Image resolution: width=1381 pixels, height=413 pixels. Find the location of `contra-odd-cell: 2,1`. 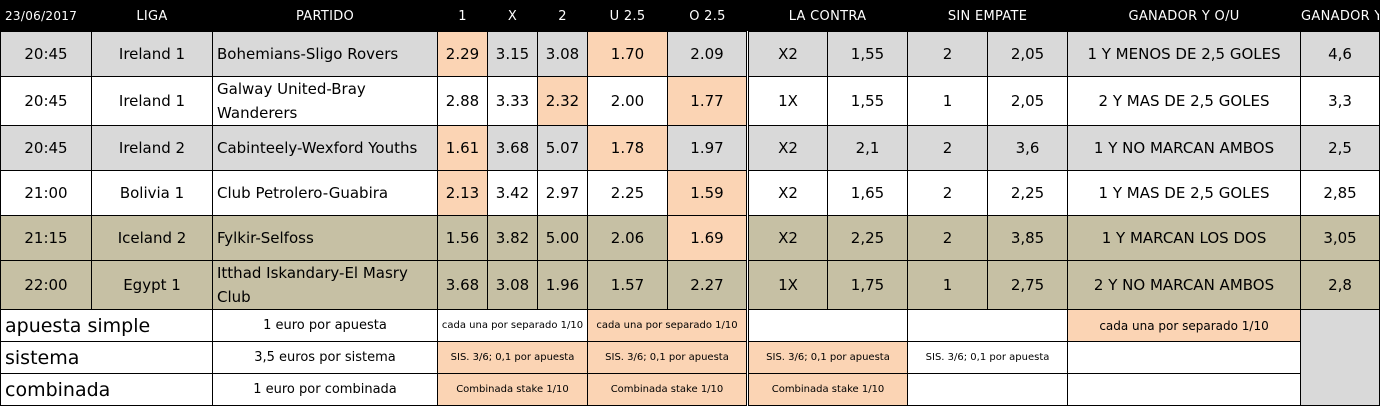

contra-odd-cell: 2,1 is located at coordinates (867, 148).